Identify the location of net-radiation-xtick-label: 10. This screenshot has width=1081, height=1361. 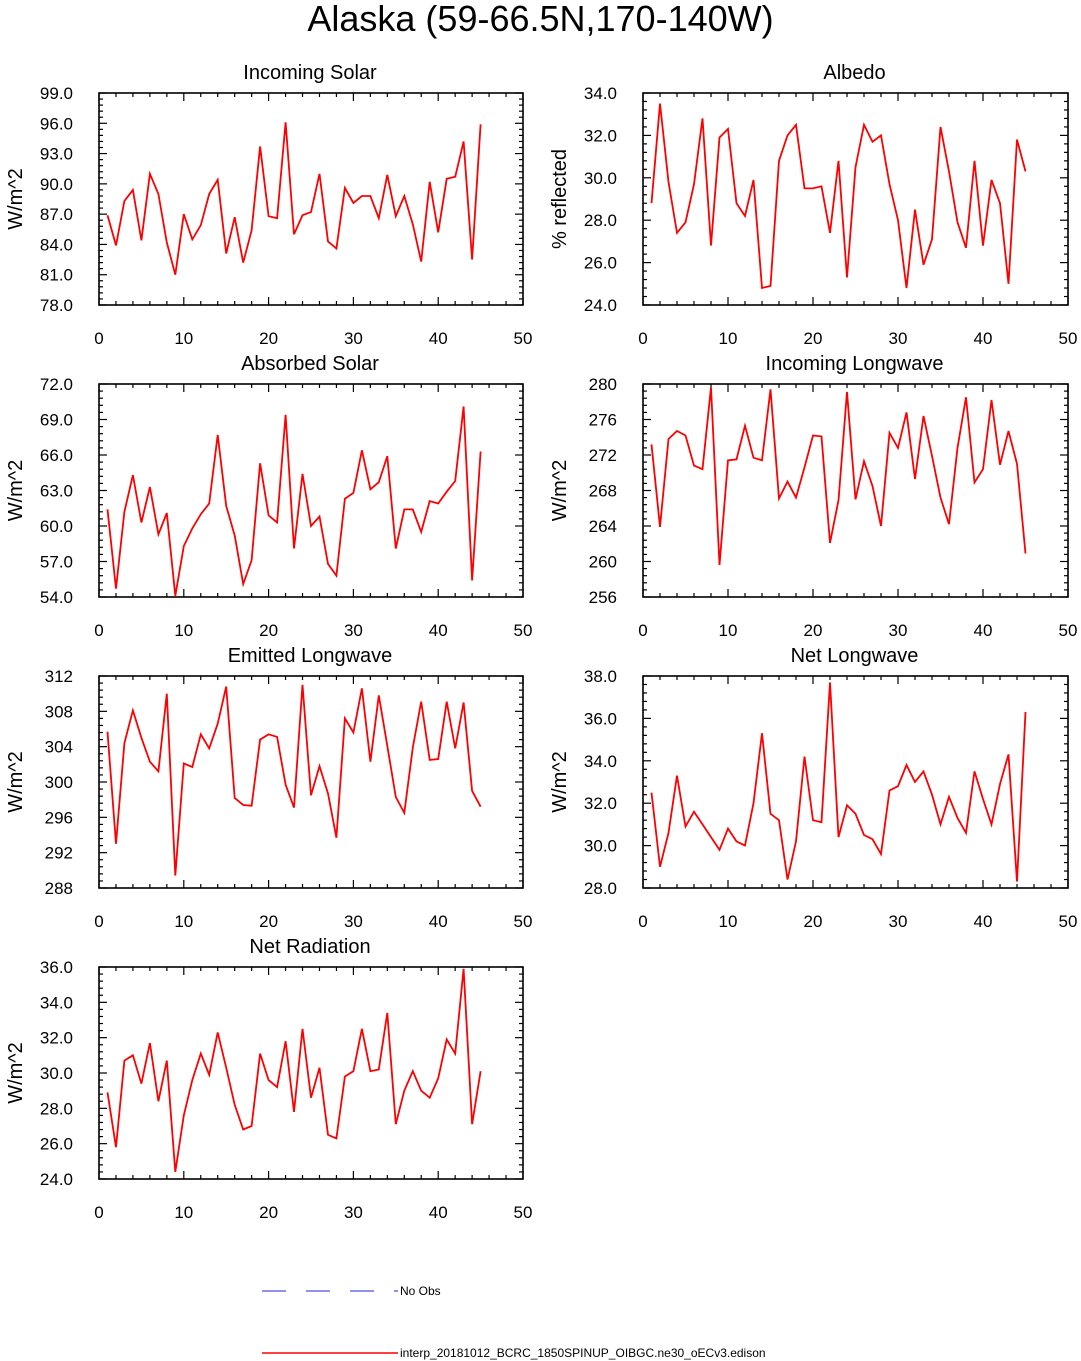
(183, 1212).